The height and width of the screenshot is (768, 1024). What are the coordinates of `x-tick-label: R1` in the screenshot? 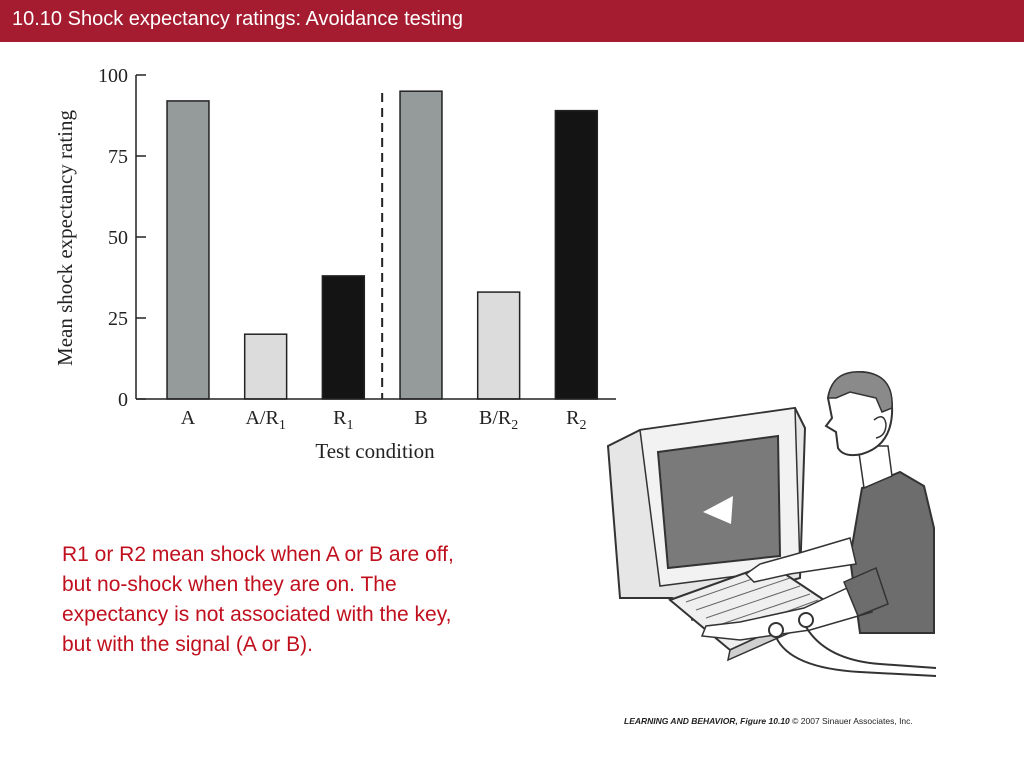 It's located at (343, 420).